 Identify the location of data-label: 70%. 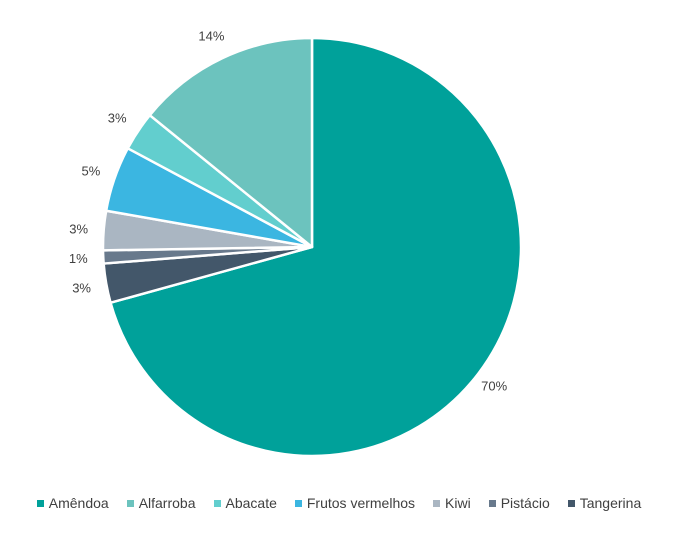
(494, 386).